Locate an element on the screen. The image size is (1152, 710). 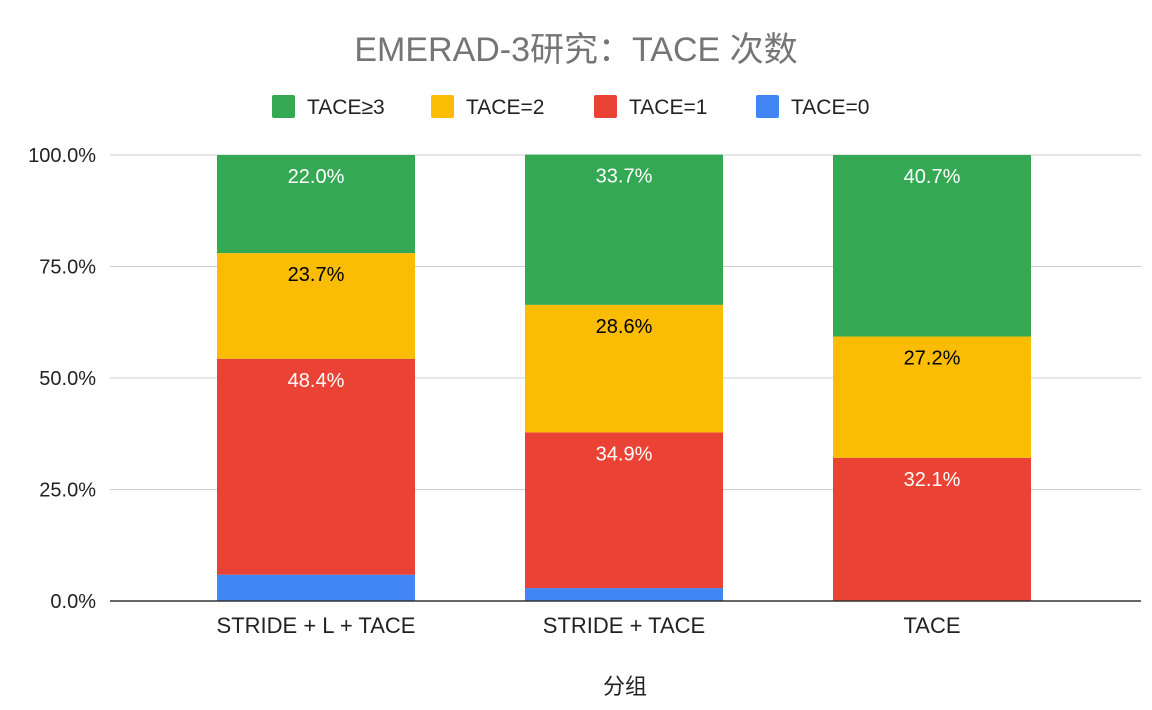
legend-label: TACE=2 is located at coordinates (505, 107).